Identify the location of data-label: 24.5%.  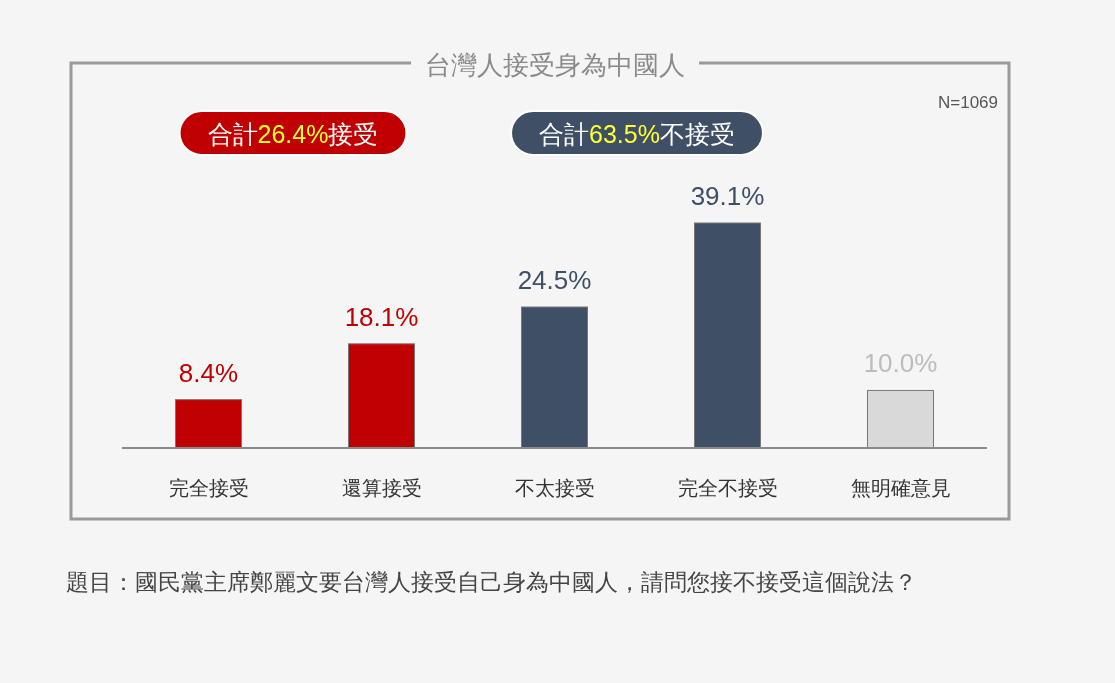
(554, 280).